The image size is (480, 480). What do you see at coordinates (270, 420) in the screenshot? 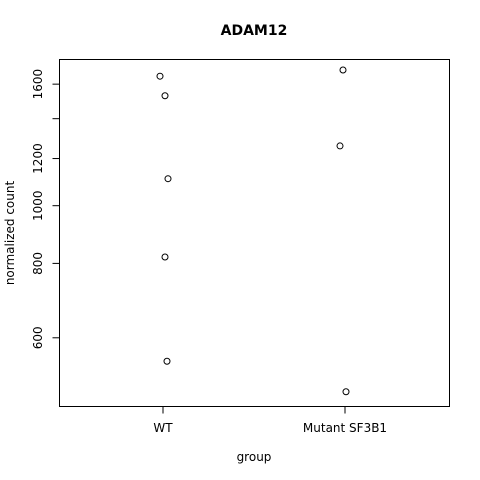
I see `x-axis: WT Mutant SF3B1` at bounding box center [270, 420].